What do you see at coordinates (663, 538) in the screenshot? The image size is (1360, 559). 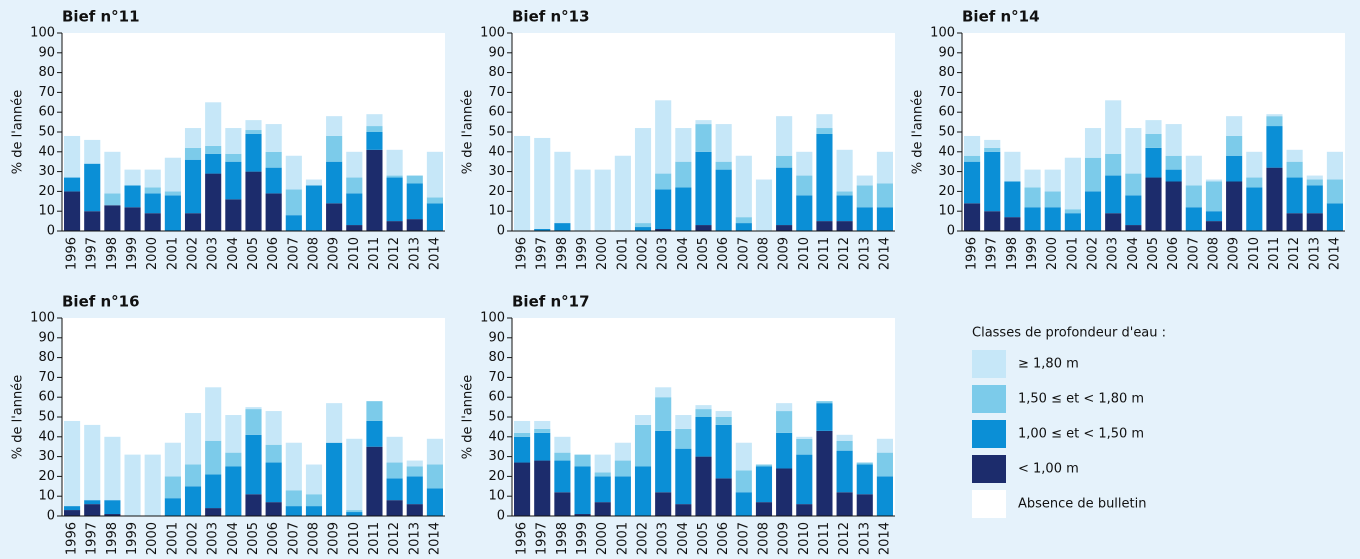 I see `x-tick-label: 2003` at bounding box center [663, 538].